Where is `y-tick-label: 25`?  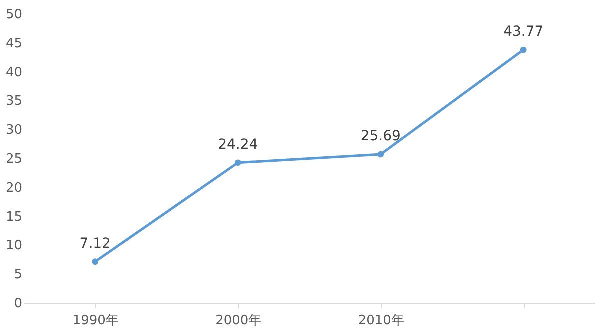
y-tick-label: 25 is located at coordinates (14, 159).